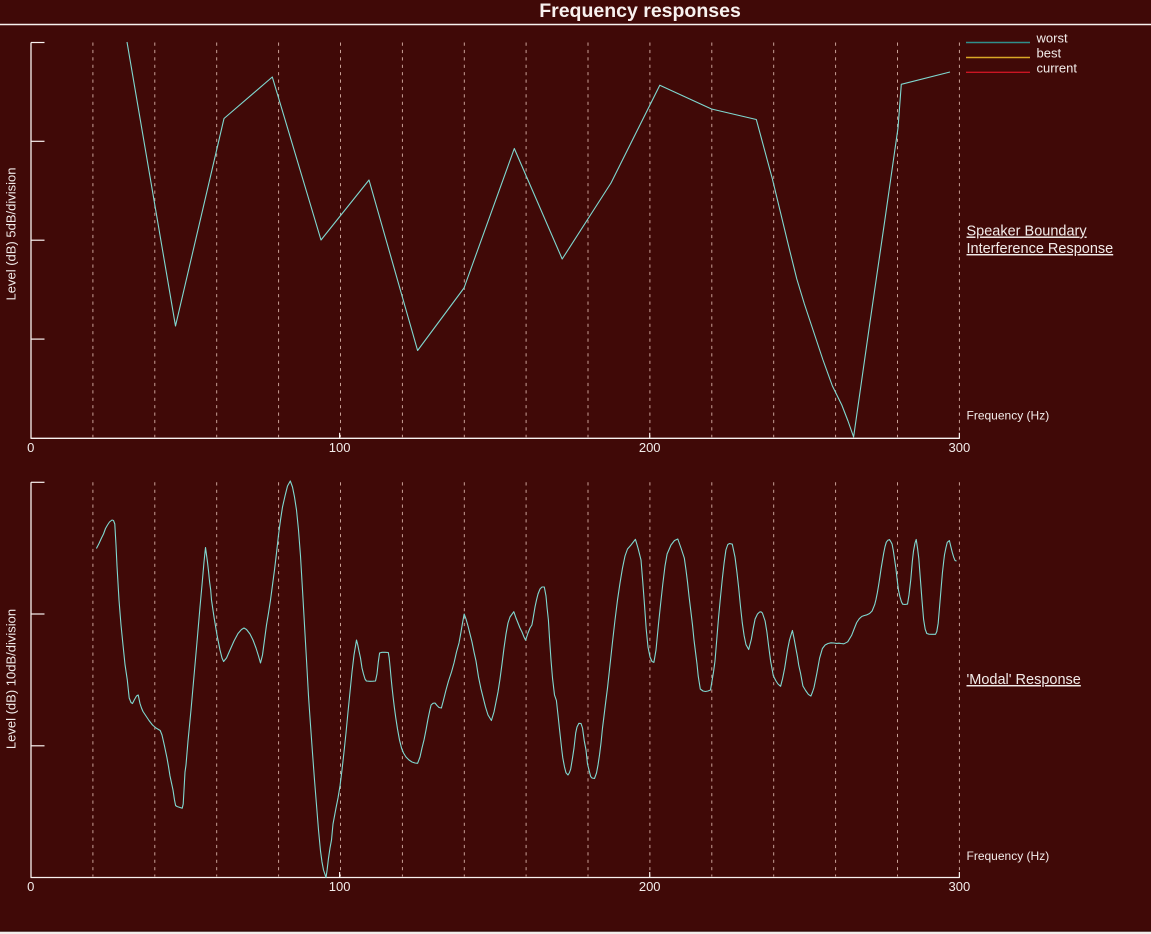 The image size is (1151, 934). What do you see at coordinates (11, 234) in the screenshot?
I see `svg-text: Level (dB) 5dB/division` at bounding box center [11, 234].